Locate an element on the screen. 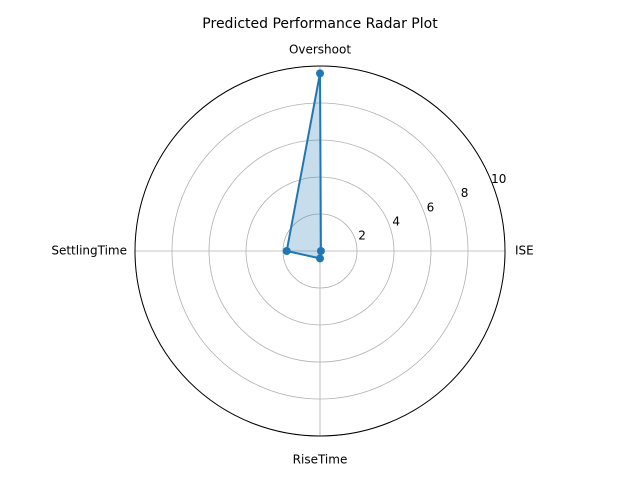  category-label: ISE is located at coordinates (524, 251).